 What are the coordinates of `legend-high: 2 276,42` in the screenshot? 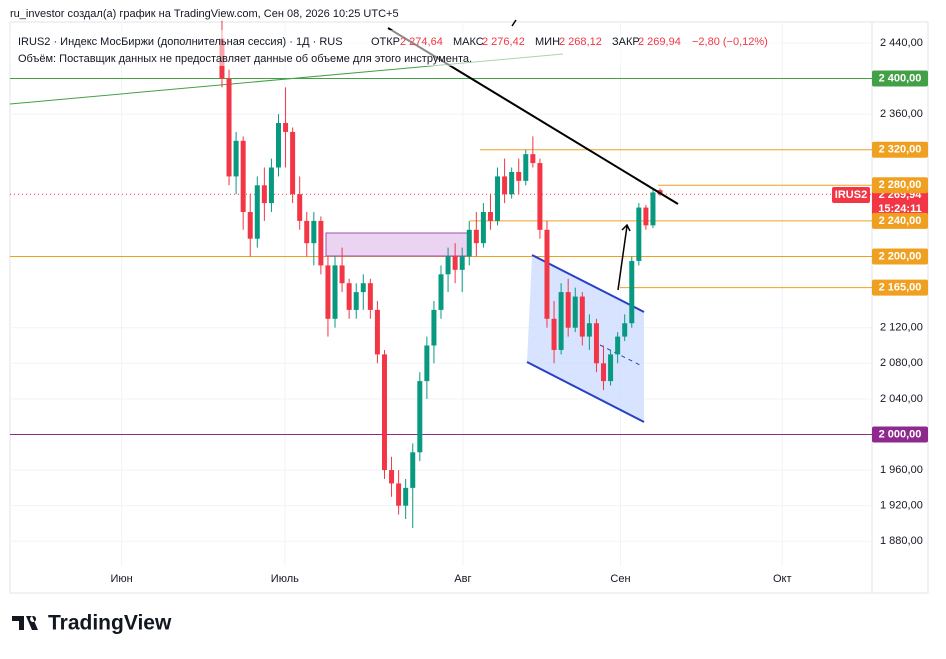 It's located at (503, 42).